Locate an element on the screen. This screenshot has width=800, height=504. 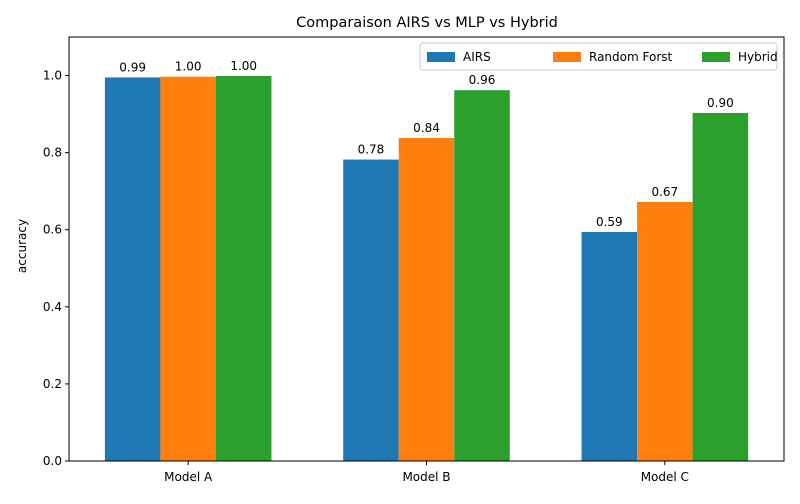
bar-value-label: 0.78 is located at coordinates (371, 150).